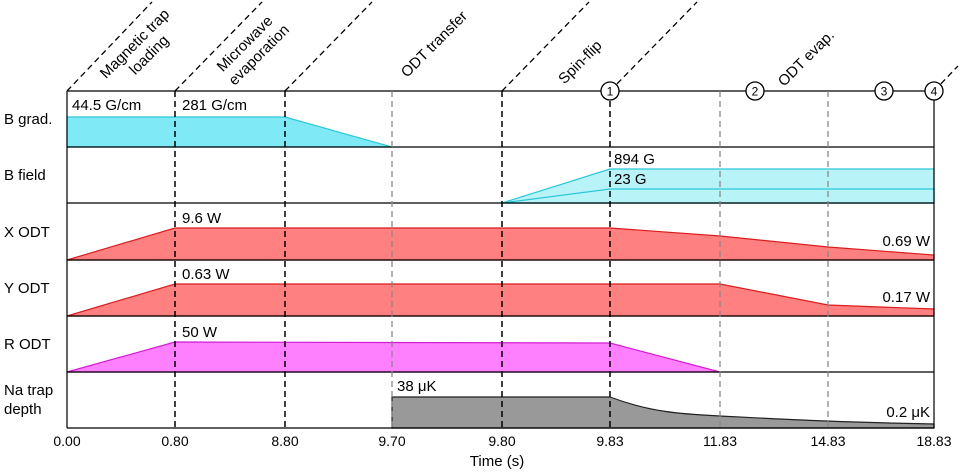 The image size is (960, 474). Describe the element at coordinates (30, 400) in the screenshot. I see `row-label-trap-depth: Na trap depth` at that location.